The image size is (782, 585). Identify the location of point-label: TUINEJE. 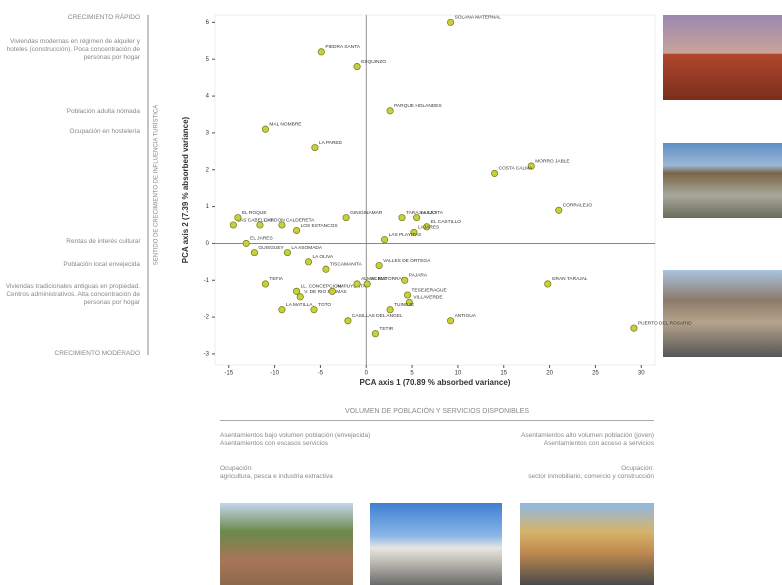
(404, 305).